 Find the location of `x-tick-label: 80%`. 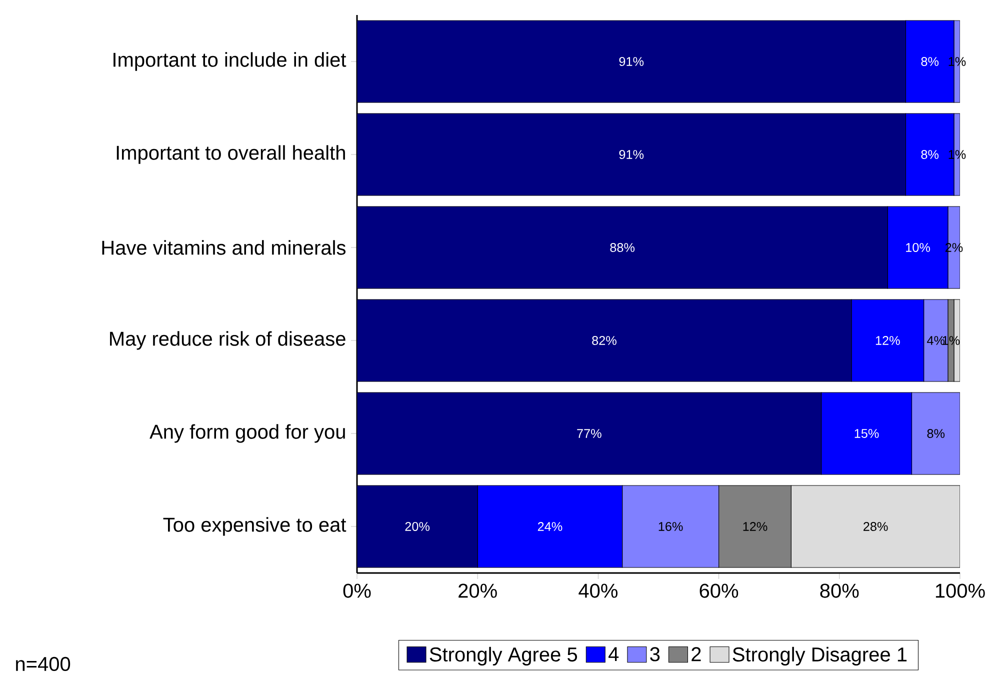

x-tick-label: 80% is located at coordinates (839, 591).